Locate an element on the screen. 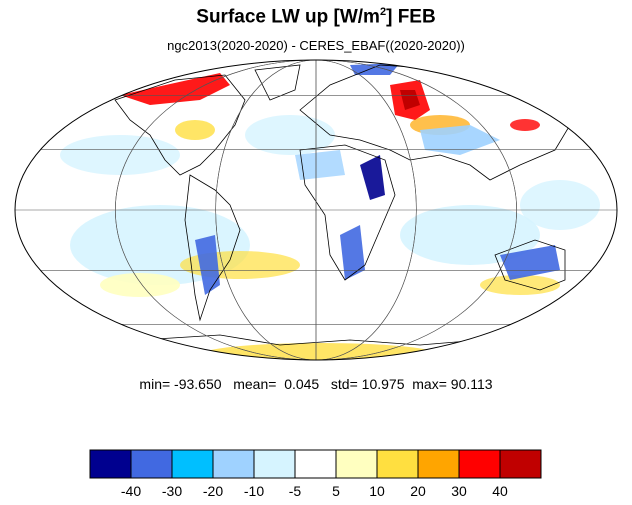  colorbar: -40 -30 -20 -10 -5 5 10 20 30 40 is located at coordinates (315, 474).